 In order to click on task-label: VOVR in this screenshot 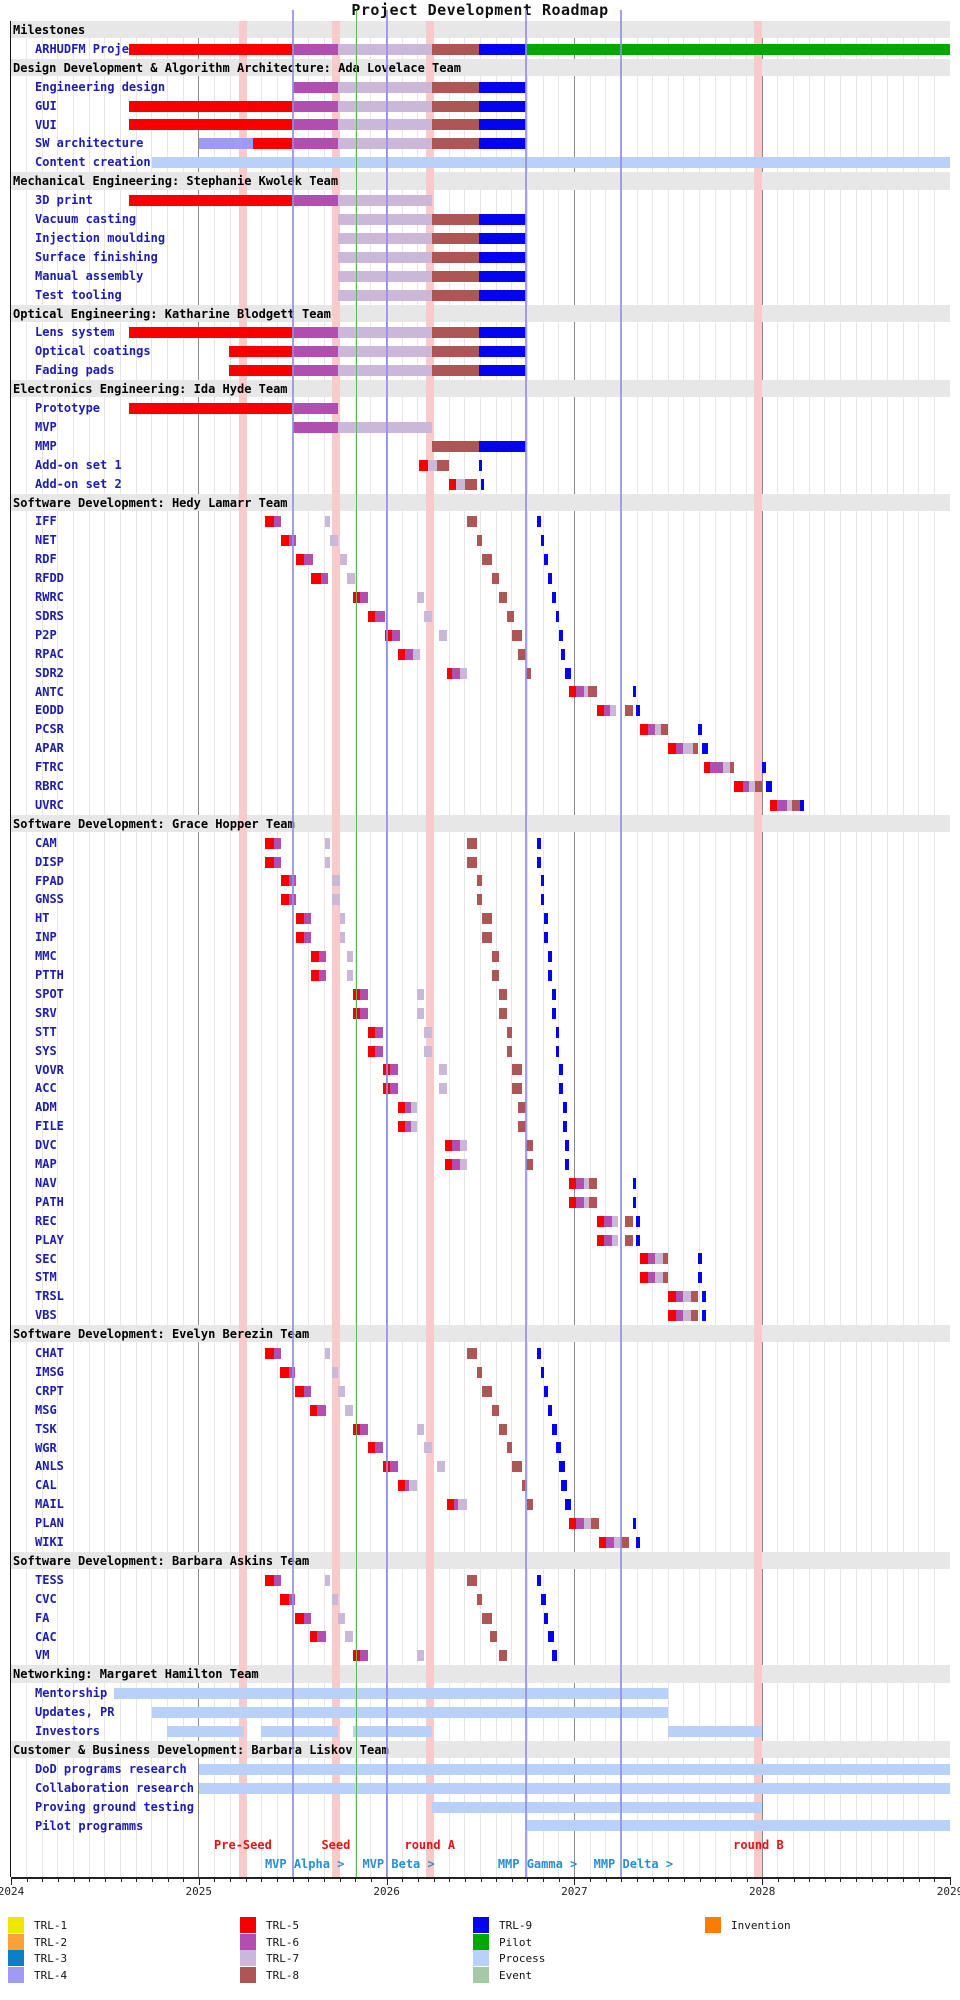, I will do `click(49, 1069)`.